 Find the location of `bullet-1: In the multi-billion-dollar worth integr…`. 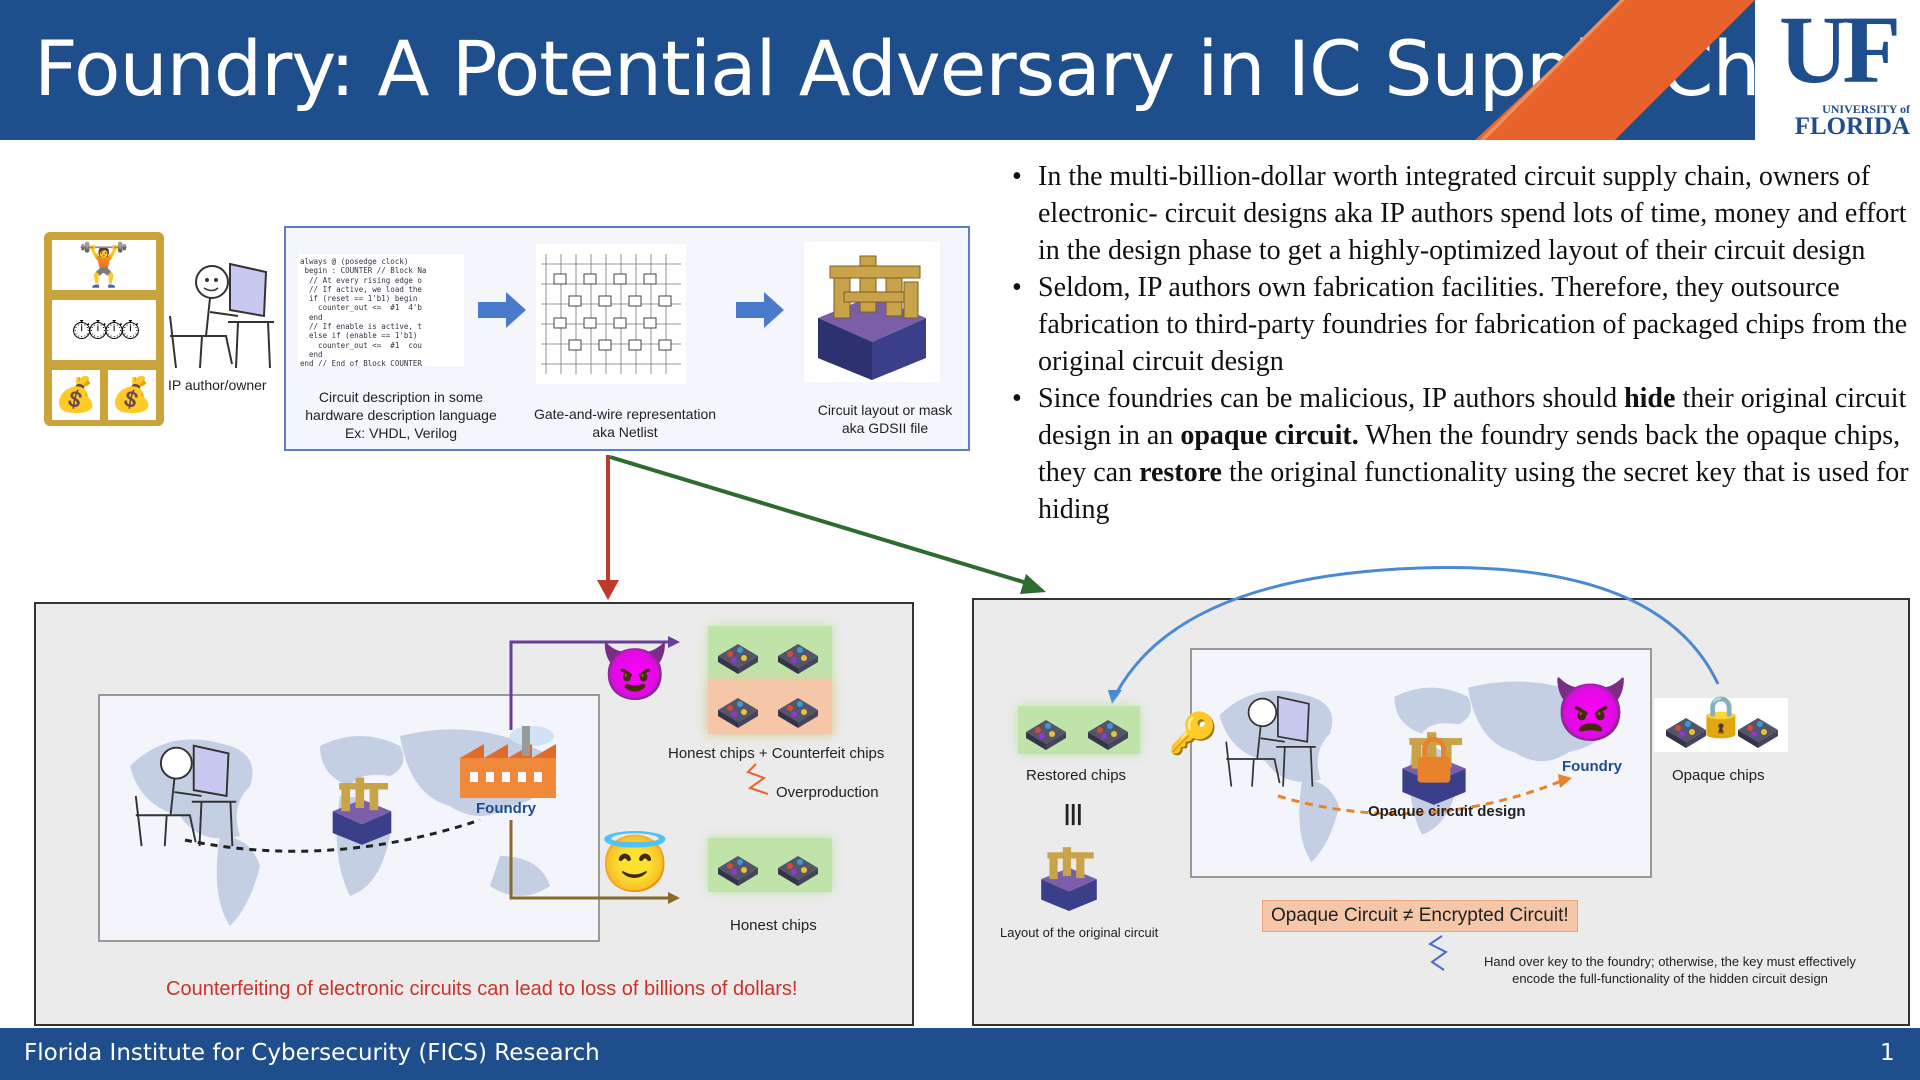

bullet-1: In the multi-billion-dollar worth integr… is located at coordinates (1462, 213).